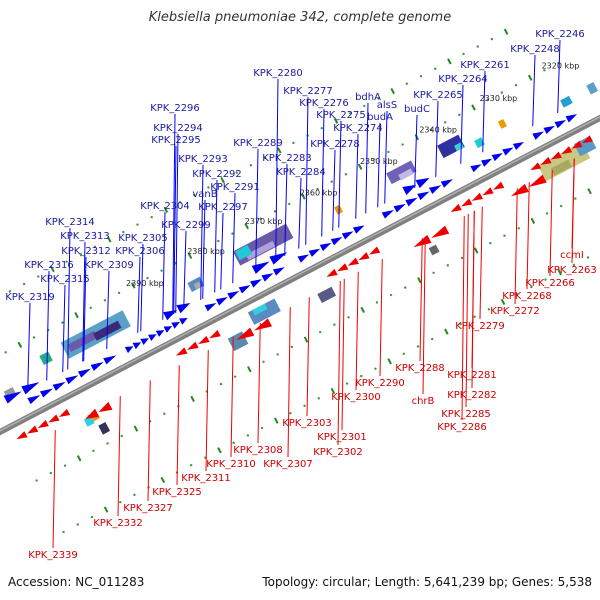 This screenshot has width=600, height=600. What do you see at coordinates (358, 128) in the screenshot?
I see `forward-gene-label: KPK_2274` at bounding box center [358, 128].